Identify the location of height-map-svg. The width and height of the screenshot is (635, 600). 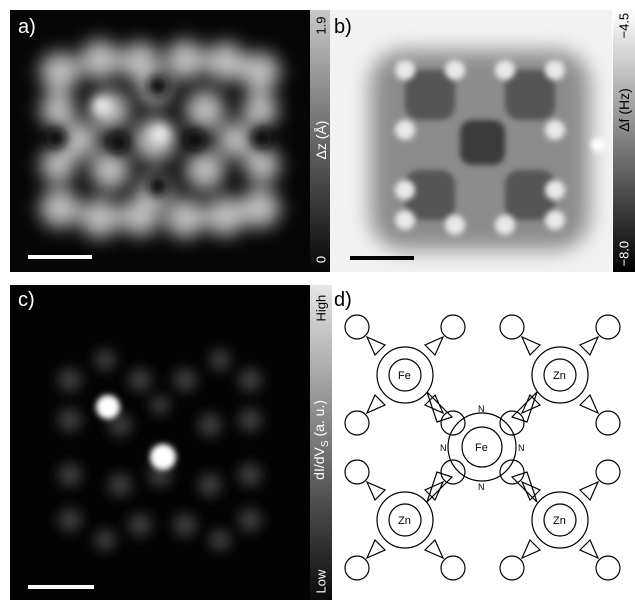
(160, 139).